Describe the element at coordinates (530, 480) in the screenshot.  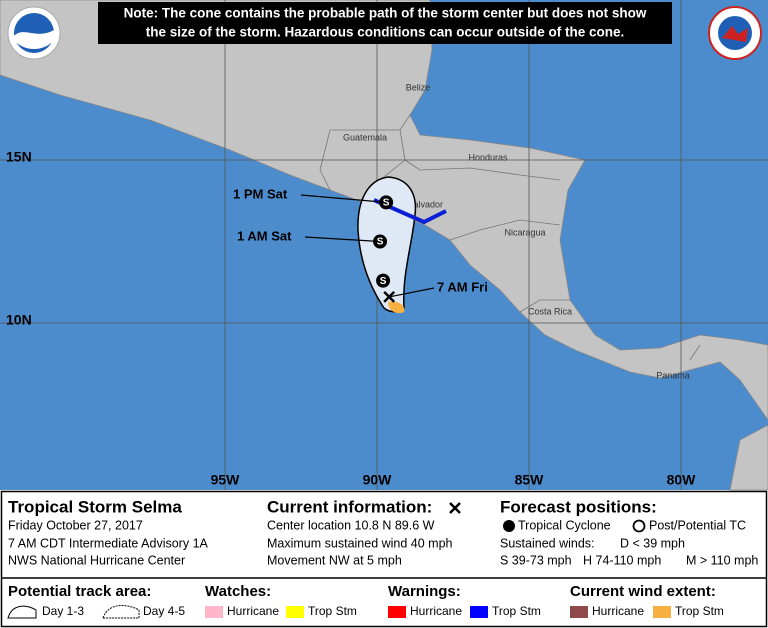
I see `lon-label: 85W` at that location.